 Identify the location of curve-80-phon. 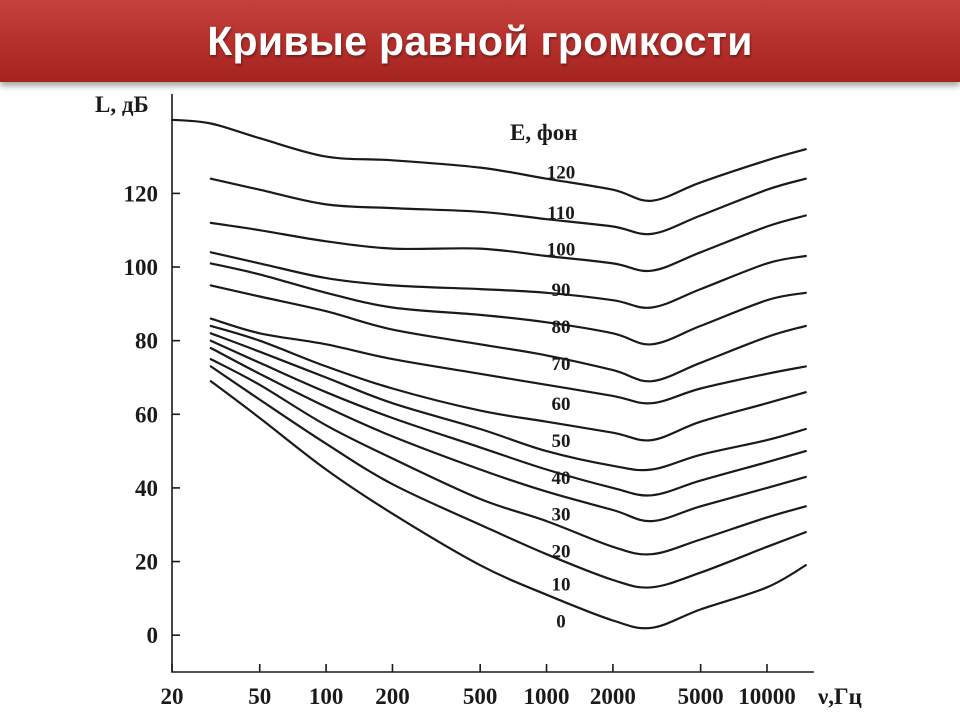
(508, 333).